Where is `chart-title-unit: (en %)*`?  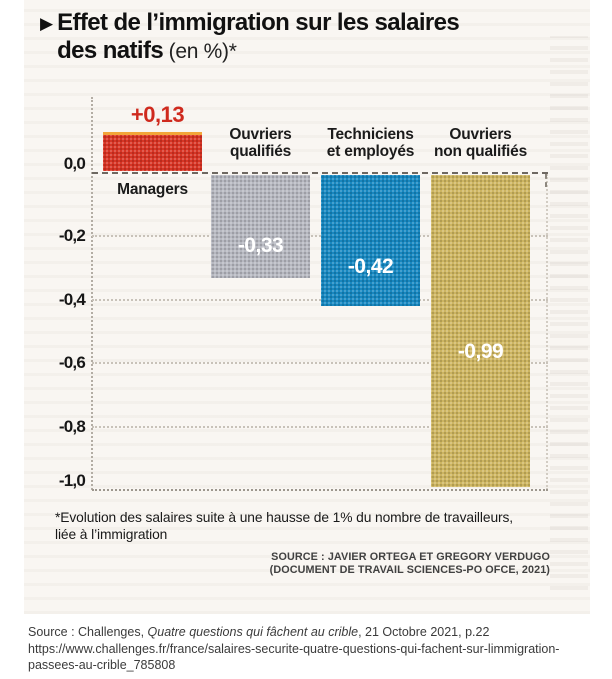 chart-title-unit: (en %)* is located at coordinates (200, 51).